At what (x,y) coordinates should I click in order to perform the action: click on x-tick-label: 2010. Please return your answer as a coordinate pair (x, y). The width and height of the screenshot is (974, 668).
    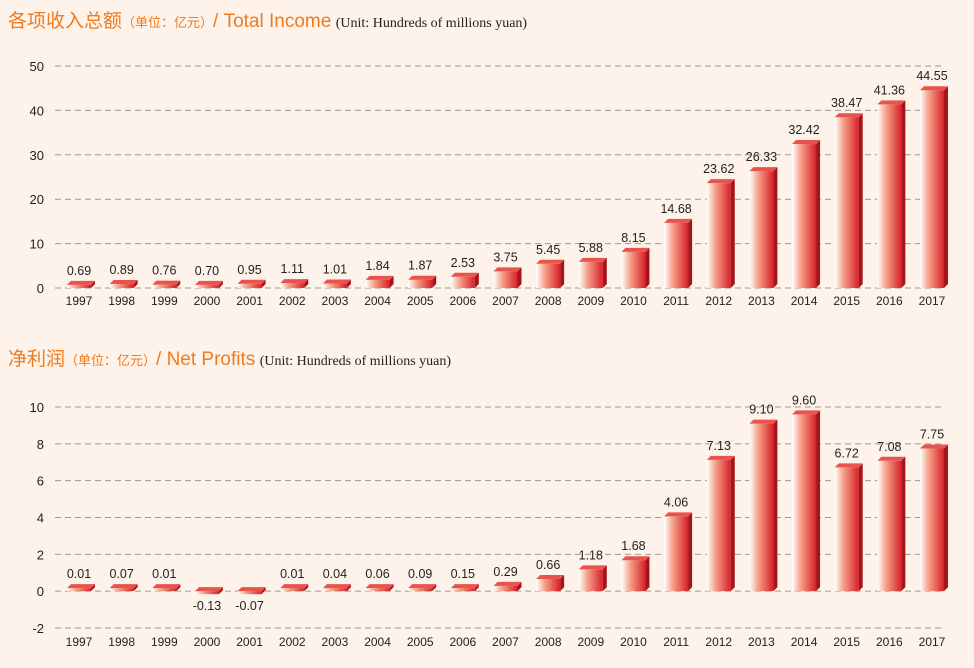
    Looking at the image, I should click on (633, 301).